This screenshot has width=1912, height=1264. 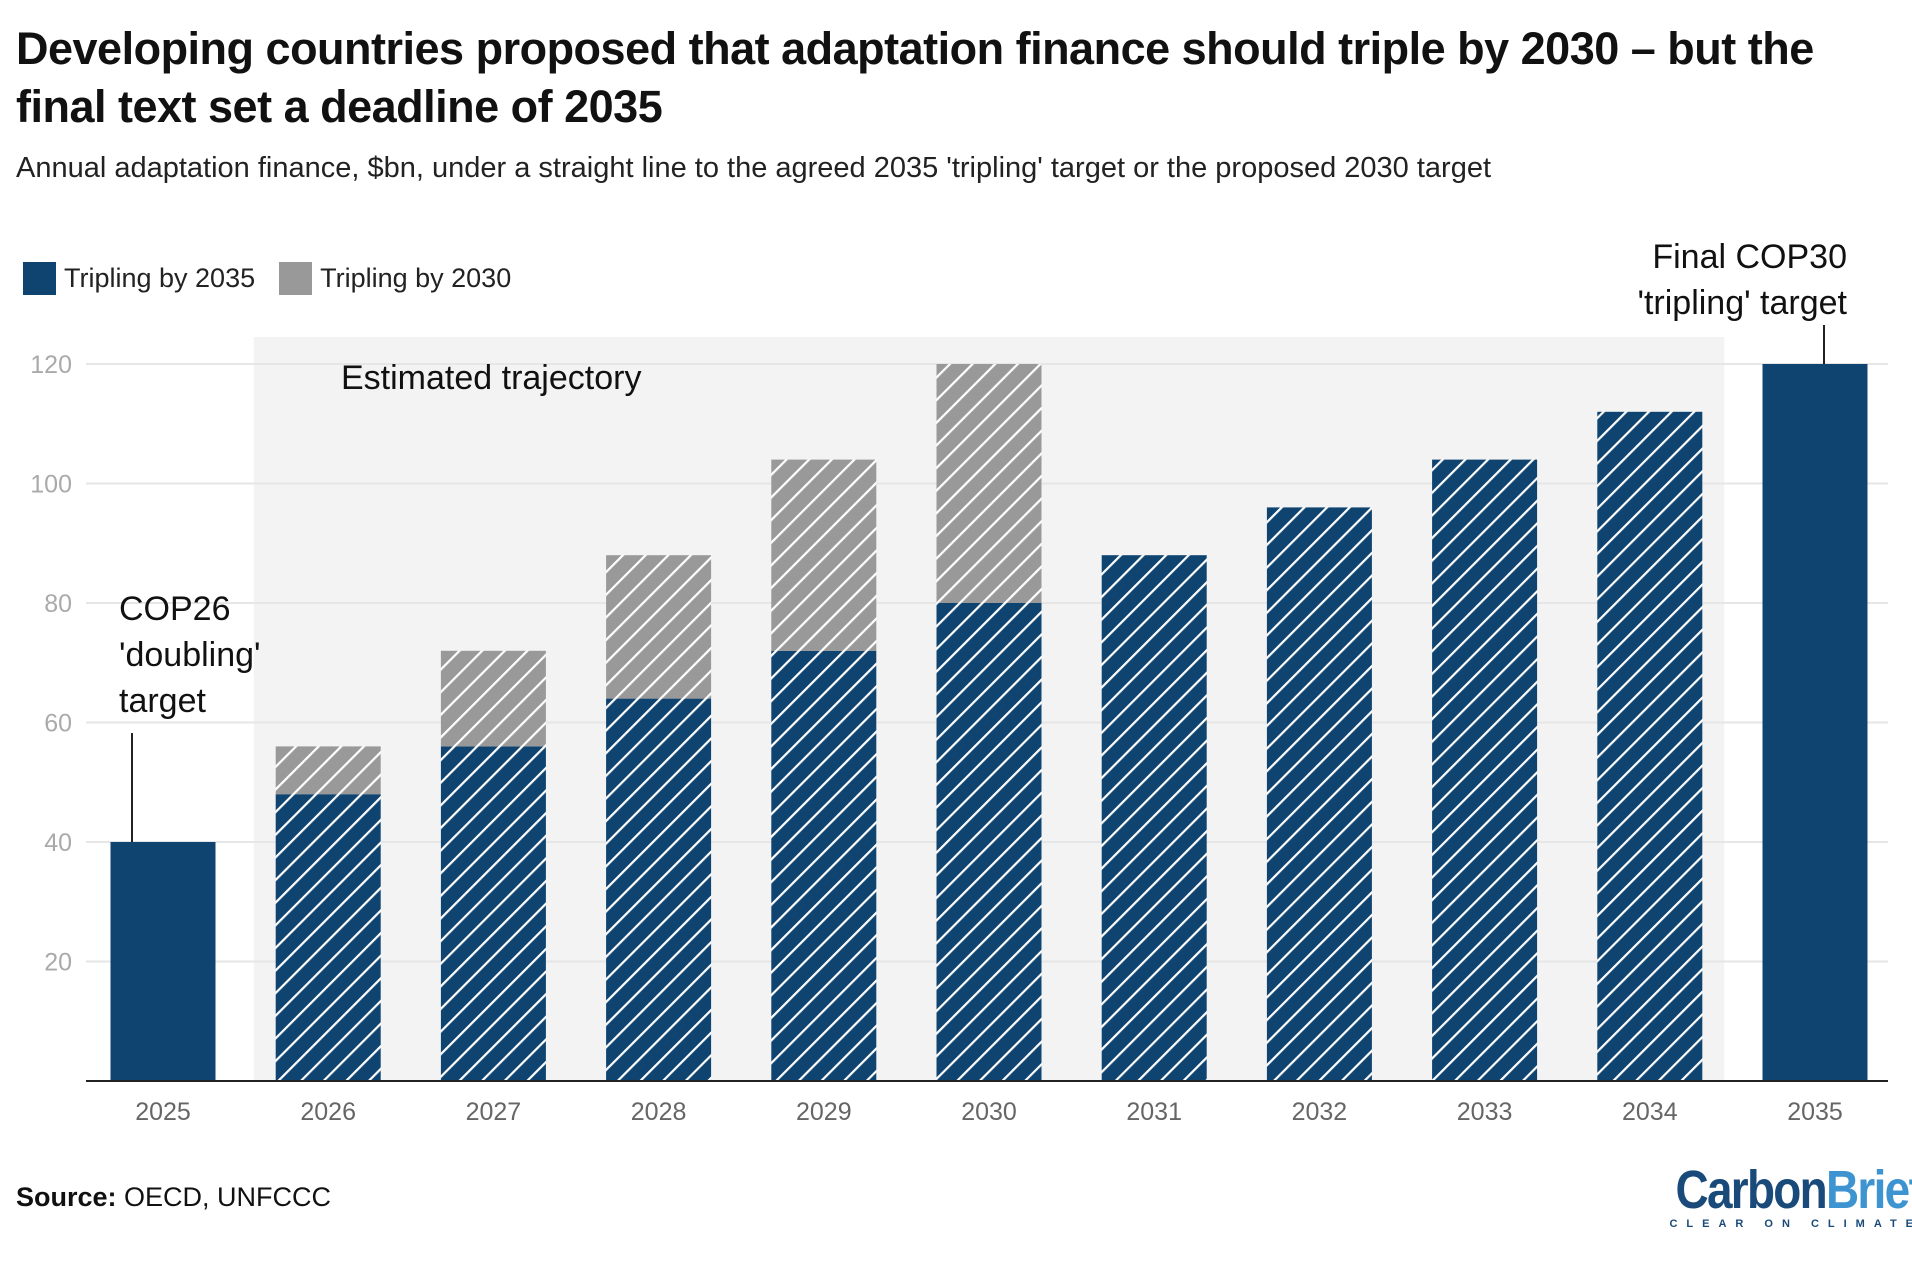 What do you see at coordinates (160, 278) in the screenshot?
I see `legend-label: Tripling by 2035` at bounding box center [160, 278].